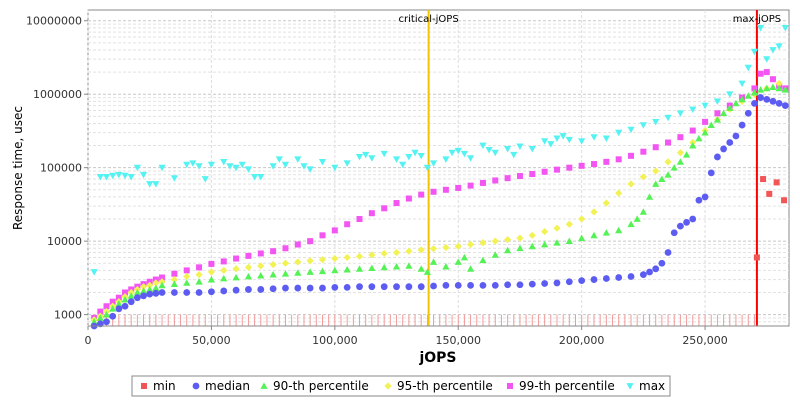 The height and width of the screenshot is (400, 800). Describe the element at coordinates (158, 386) in the screenshot. I see `legend-item: min` at that location.